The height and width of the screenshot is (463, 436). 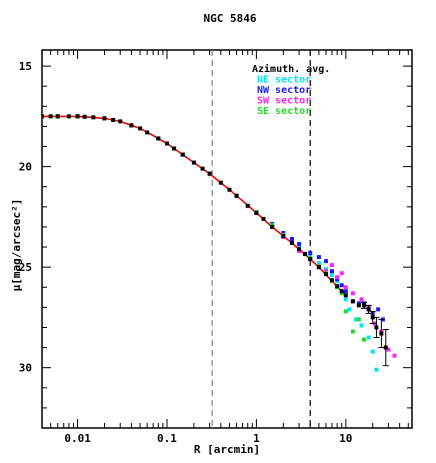 I want to click on legend-entry: SW sector, so click(x=284, y=101).